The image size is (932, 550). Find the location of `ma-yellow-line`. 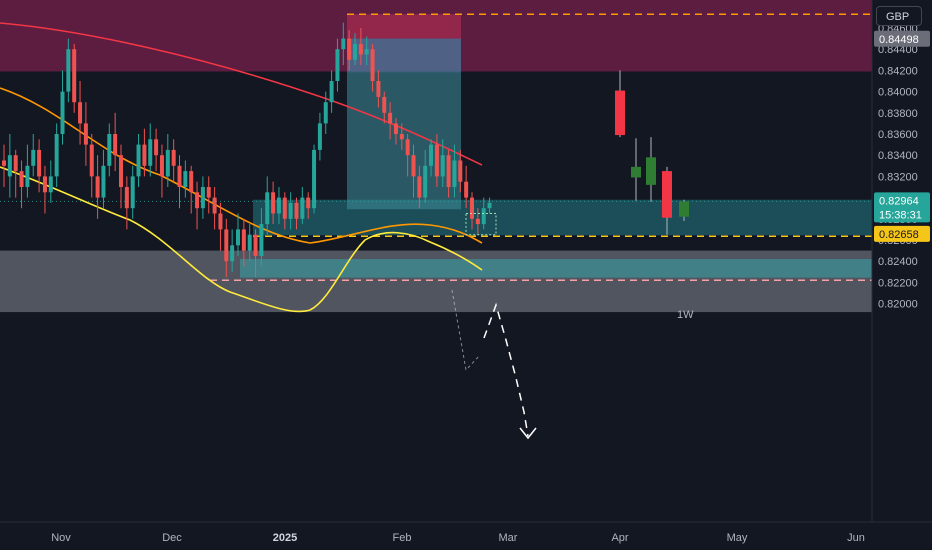

ma-yellow-line is located at coordinates (241, 239).